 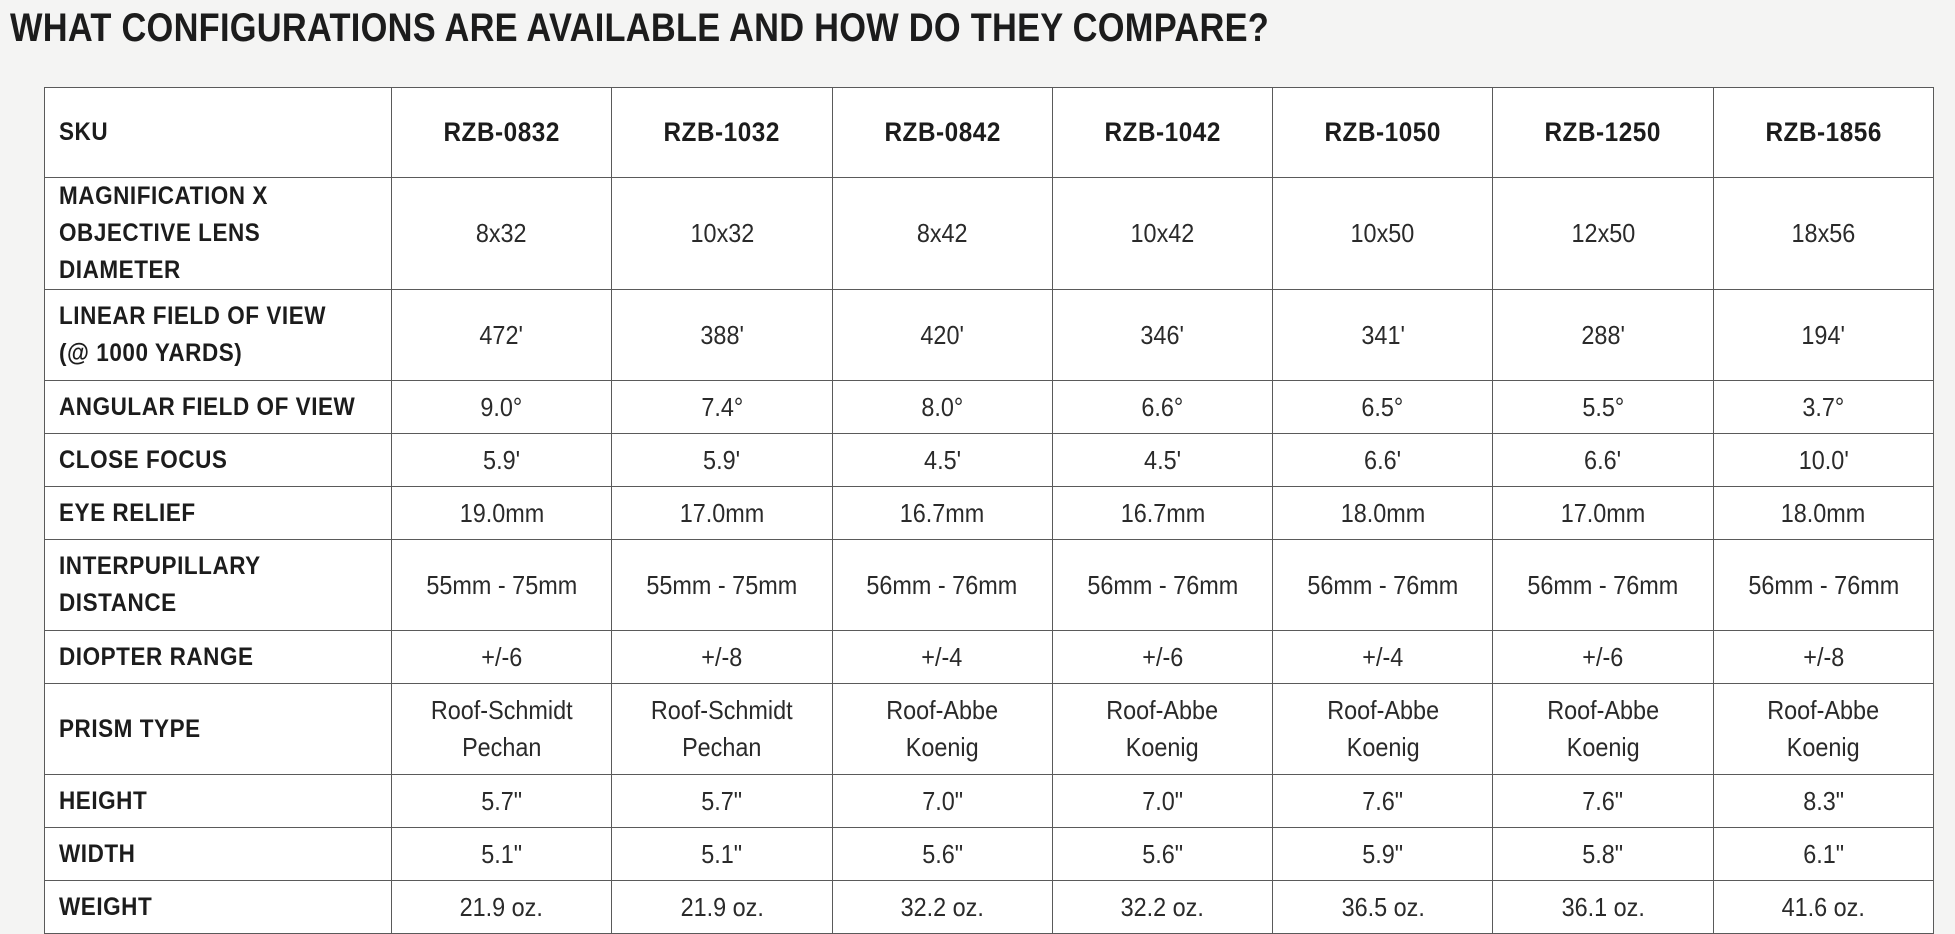 I want to click on row-label-text: EYE RELIEF, so click(x=127, y=512).